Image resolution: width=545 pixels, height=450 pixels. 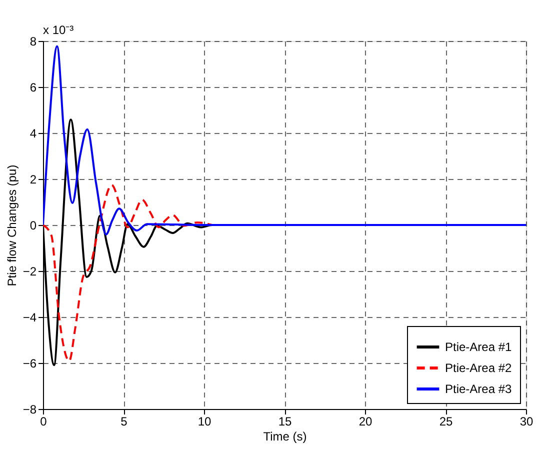 What do you see at coordinates (365, 421) in the screenshot?
I see `x-tick-label: 20` at bounding box center [365, 421].